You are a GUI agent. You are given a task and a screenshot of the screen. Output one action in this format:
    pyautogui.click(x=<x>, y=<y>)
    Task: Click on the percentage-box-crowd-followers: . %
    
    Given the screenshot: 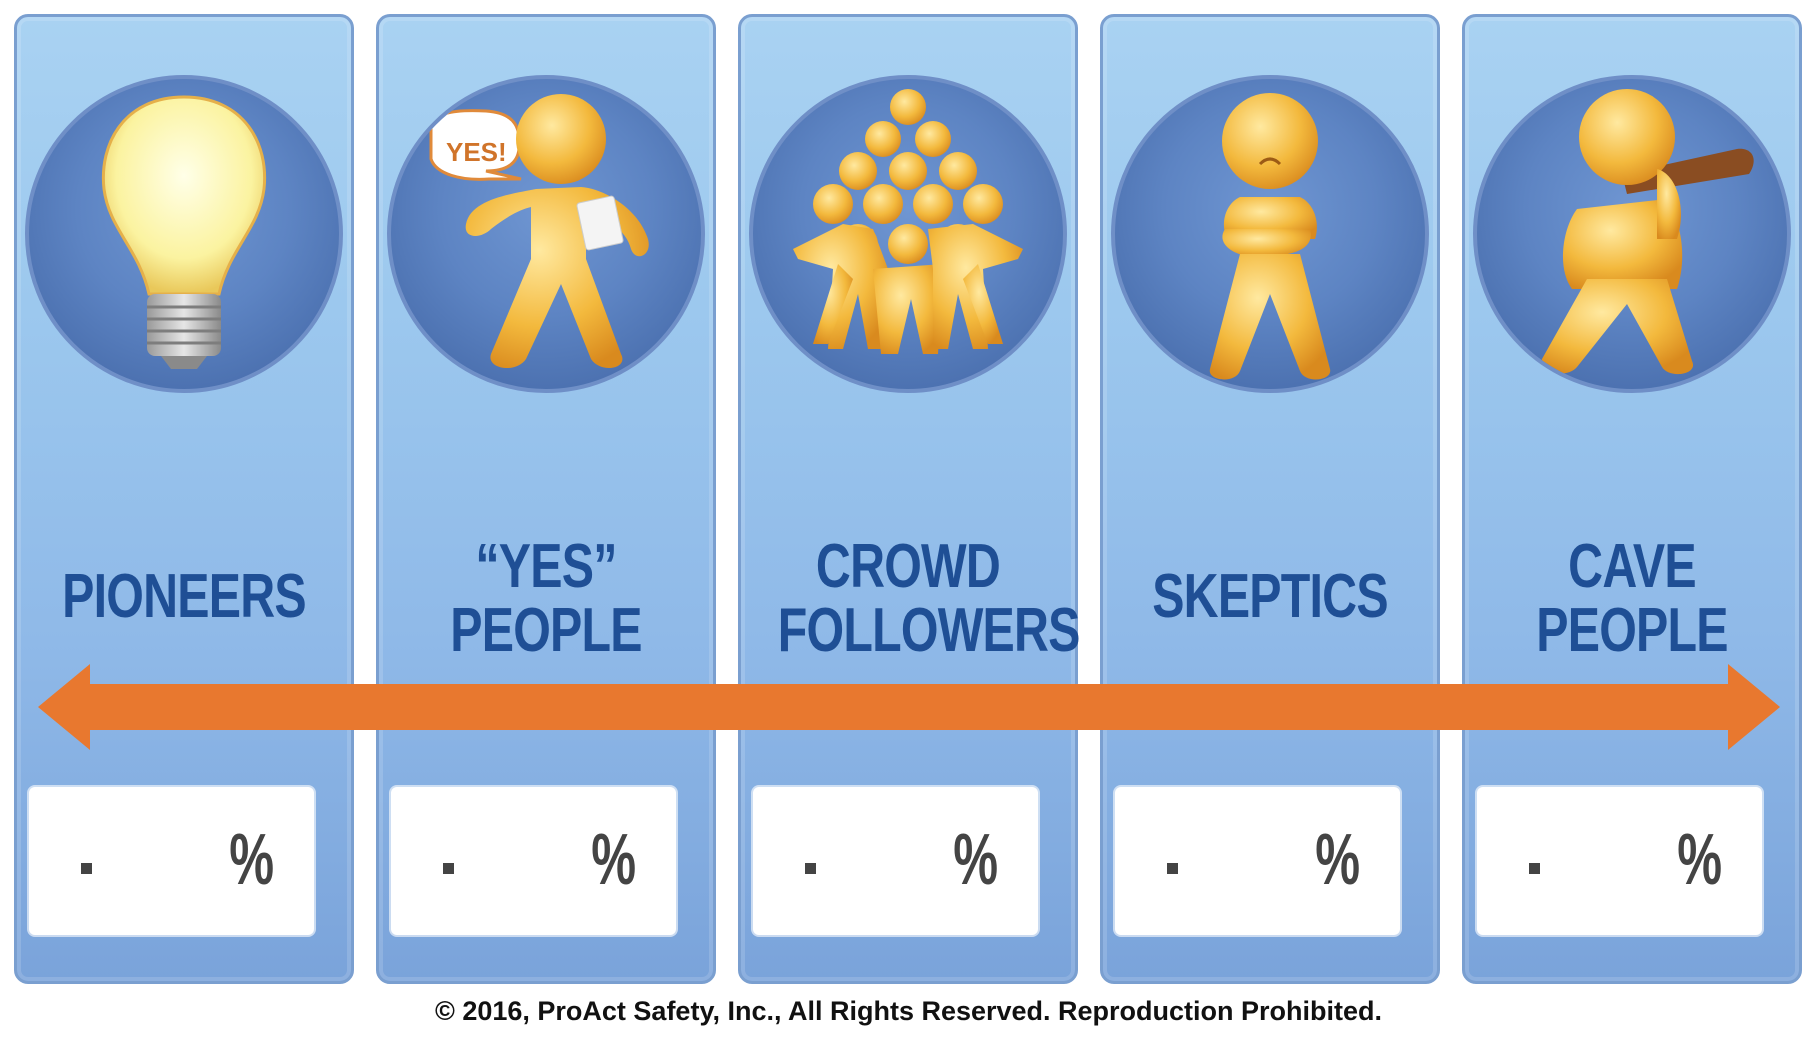 What is the action you would take?
    pyautogui.click(x=895, y=861)
    